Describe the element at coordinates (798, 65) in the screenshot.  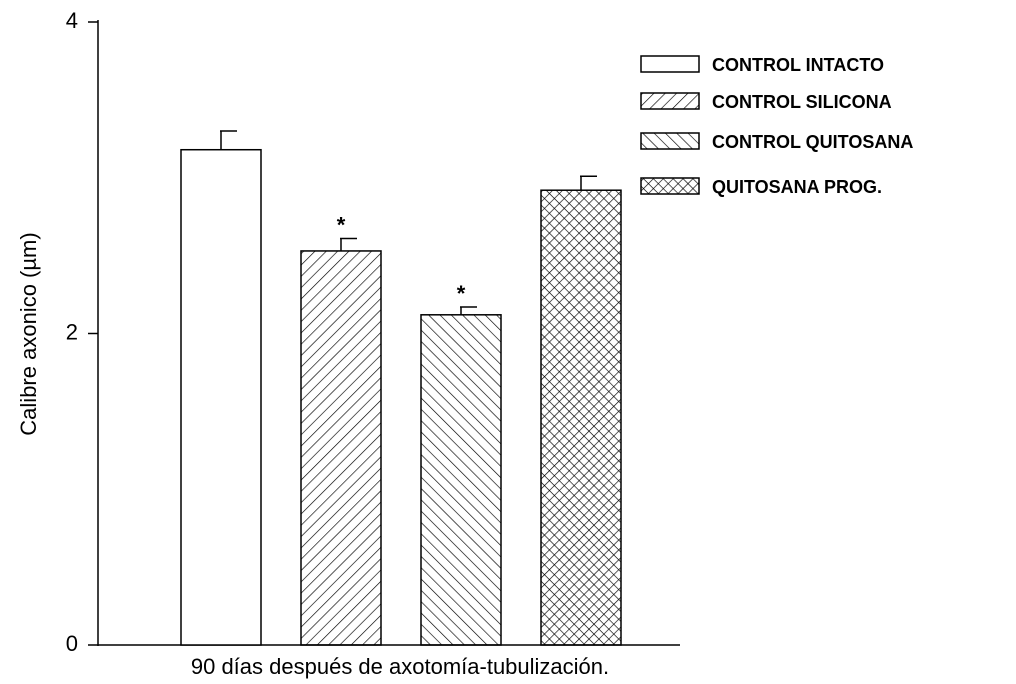
I see `legend-label: CONTROL INTACTO` at that location.